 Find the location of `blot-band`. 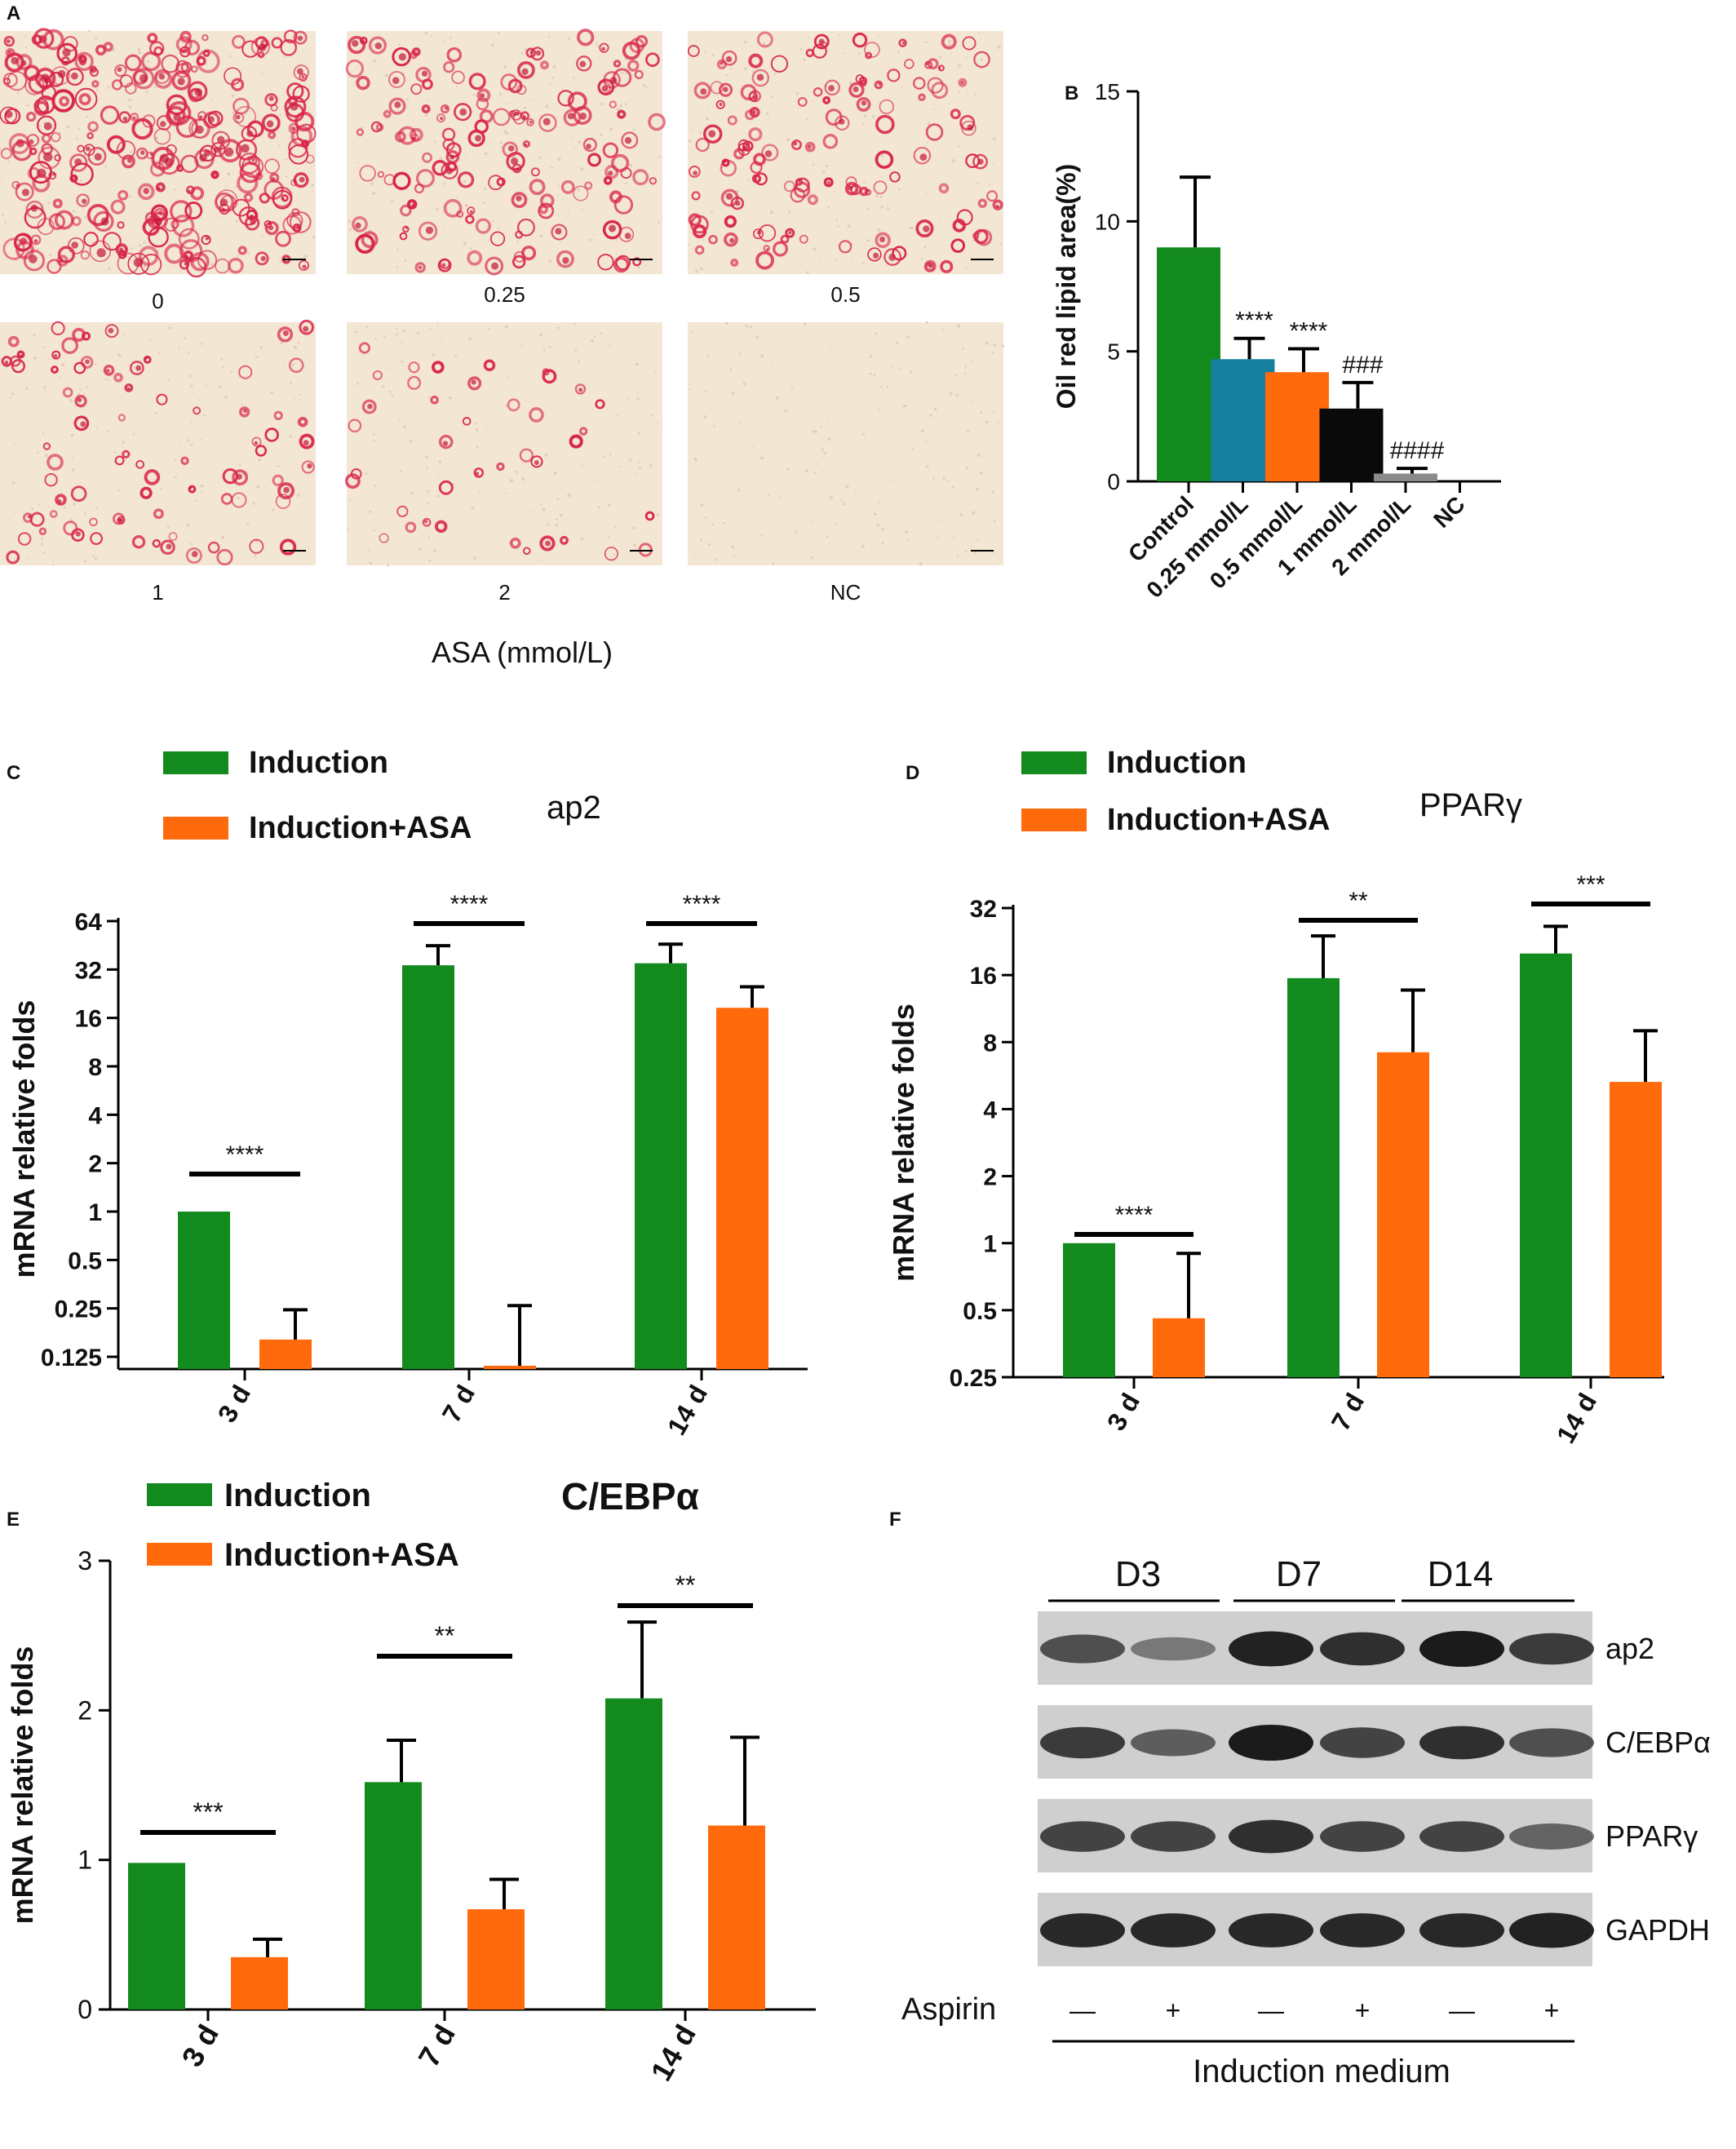

blot-band is located at coordinates (1173, 1930).